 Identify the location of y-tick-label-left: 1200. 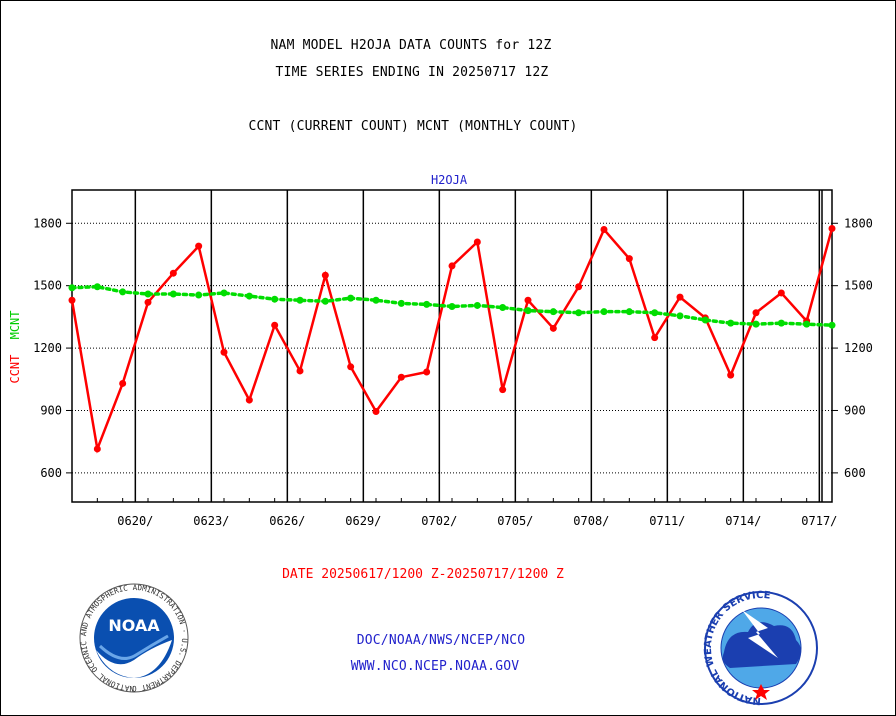
(47, 348).